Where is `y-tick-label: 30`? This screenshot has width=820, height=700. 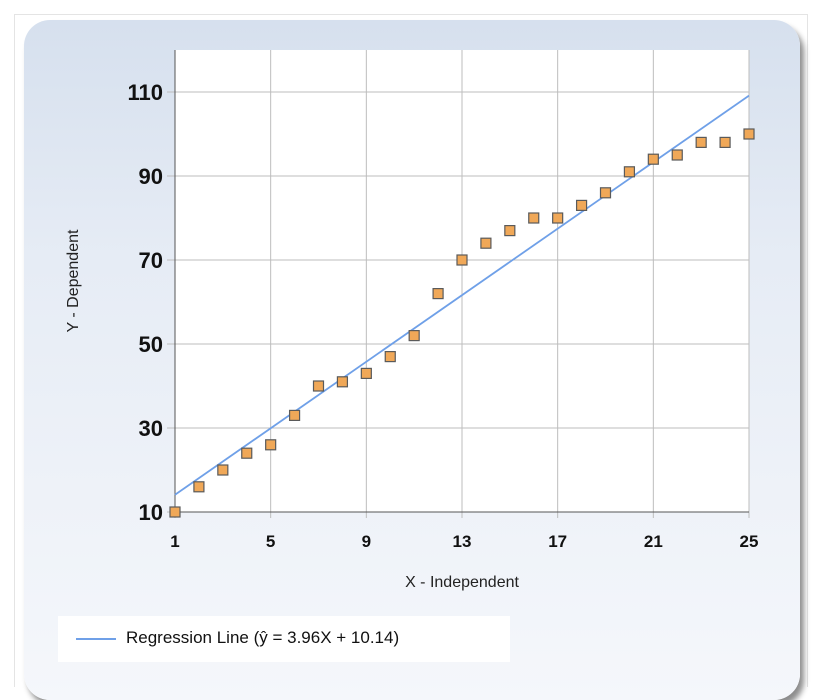 y-tick-label: 30 is located at coordinates (151, 428).